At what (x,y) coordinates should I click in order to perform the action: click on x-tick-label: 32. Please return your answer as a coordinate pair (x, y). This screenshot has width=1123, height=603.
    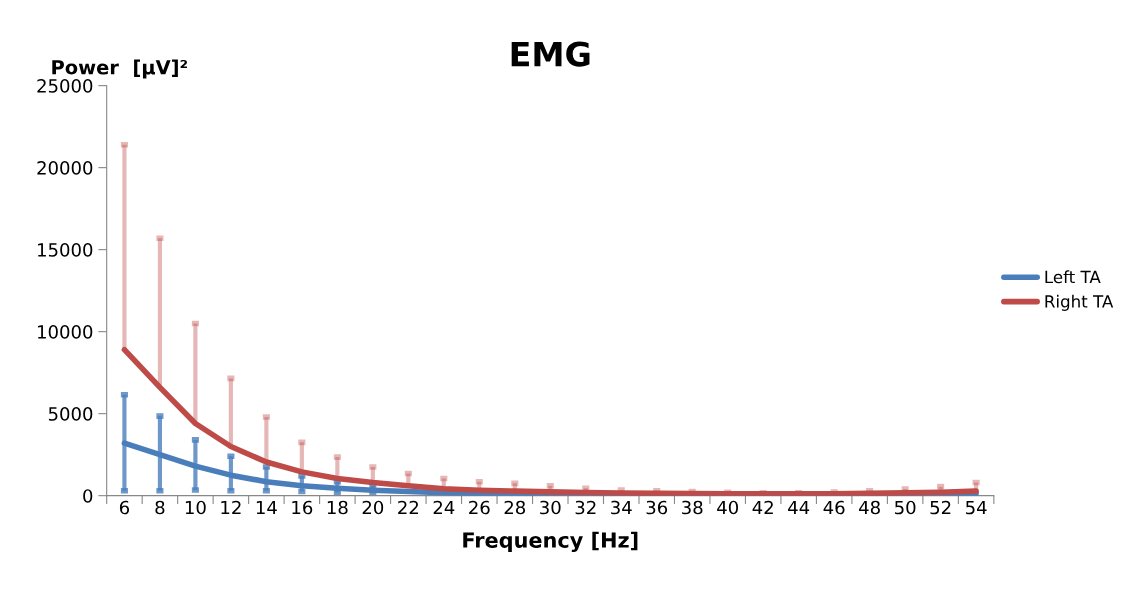
    Looking at the image, I should click on (585, 507).